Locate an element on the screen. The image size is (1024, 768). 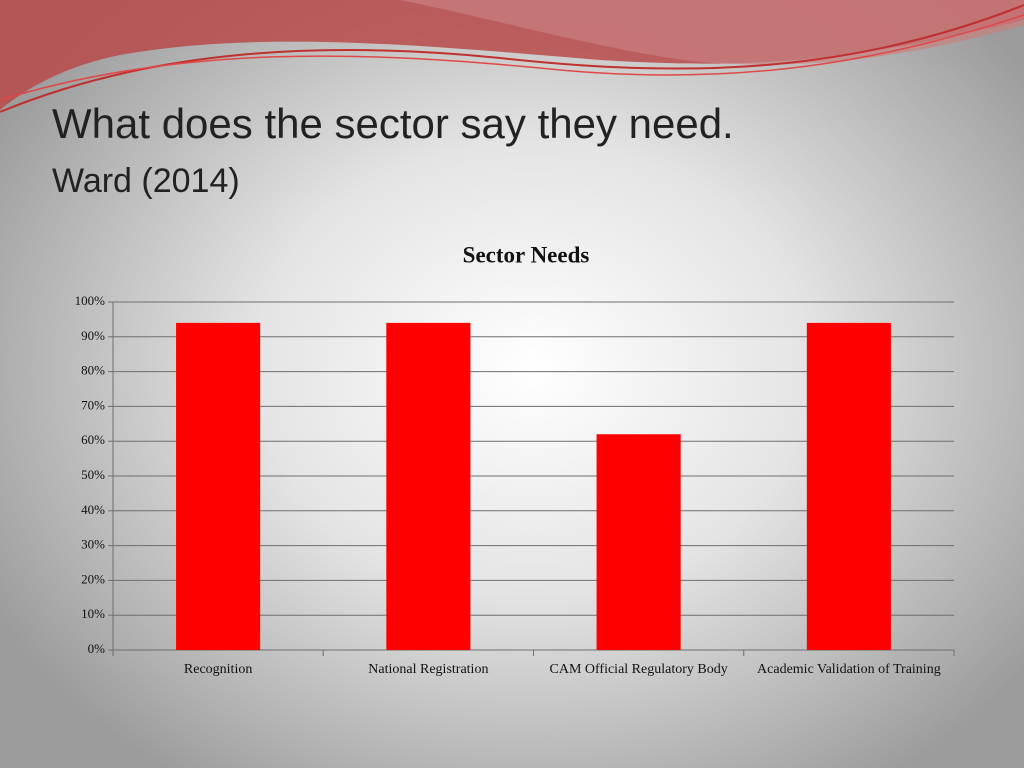
y-tick-label: 80% is located at coordinates (93, 370).